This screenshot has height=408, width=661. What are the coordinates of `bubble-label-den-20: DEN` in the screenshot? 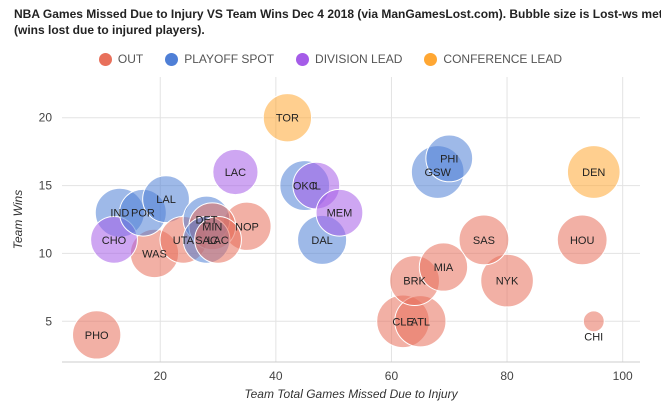 It's located at (593, 173).